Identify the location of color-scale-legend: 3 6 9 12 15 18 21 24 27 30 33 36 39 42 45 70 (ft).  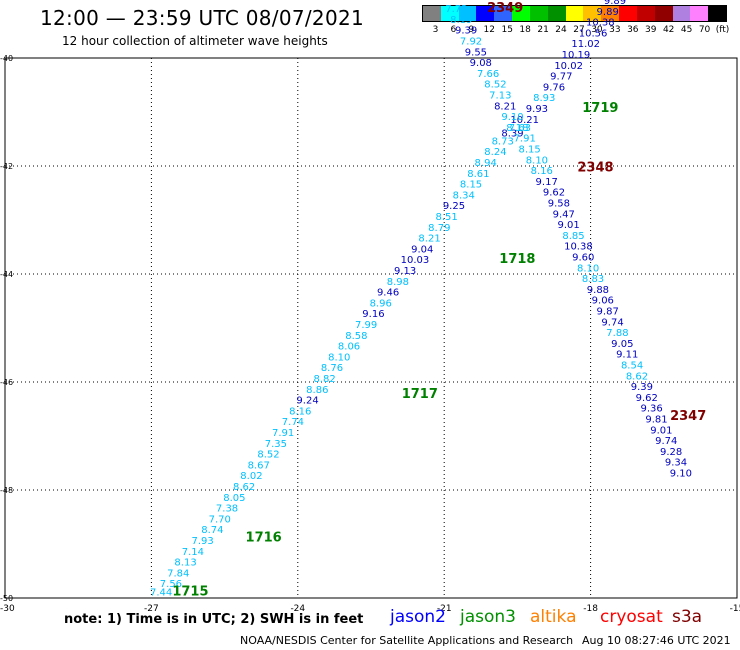
(576, 22).